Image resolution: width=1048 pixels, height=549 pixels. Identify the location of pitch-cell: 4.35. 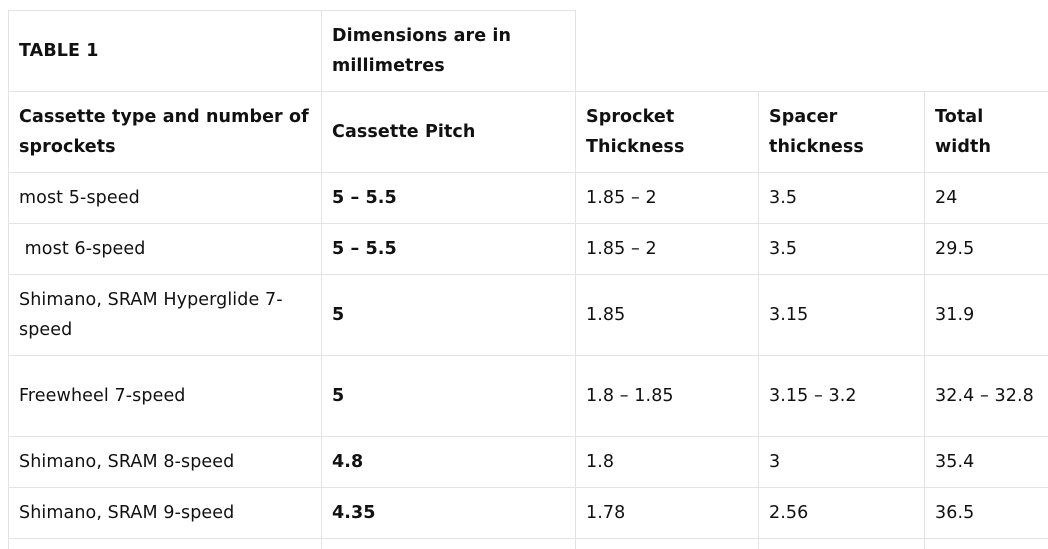
(449, 513).